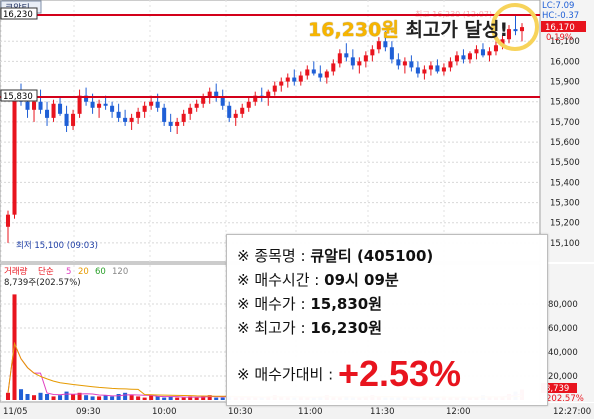  I want to click on banner-value: 16,230원, so click(353, 30).